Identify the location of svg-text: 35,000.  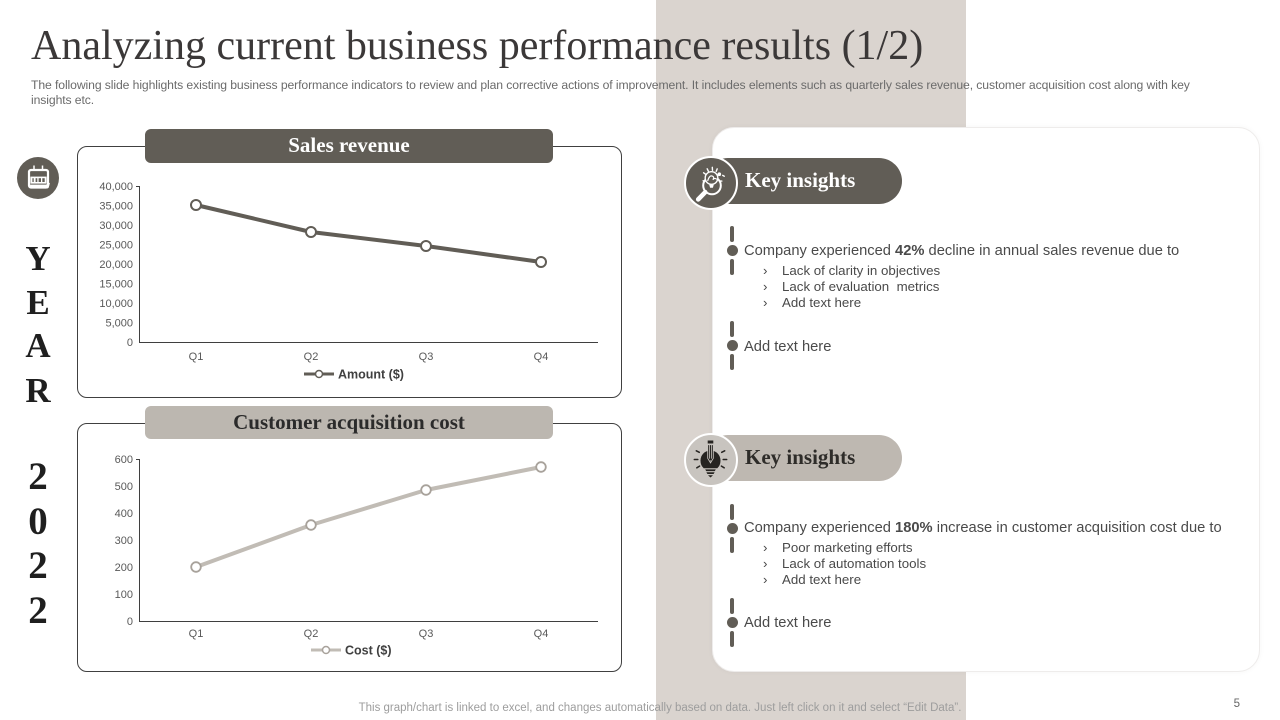
(116, 207).